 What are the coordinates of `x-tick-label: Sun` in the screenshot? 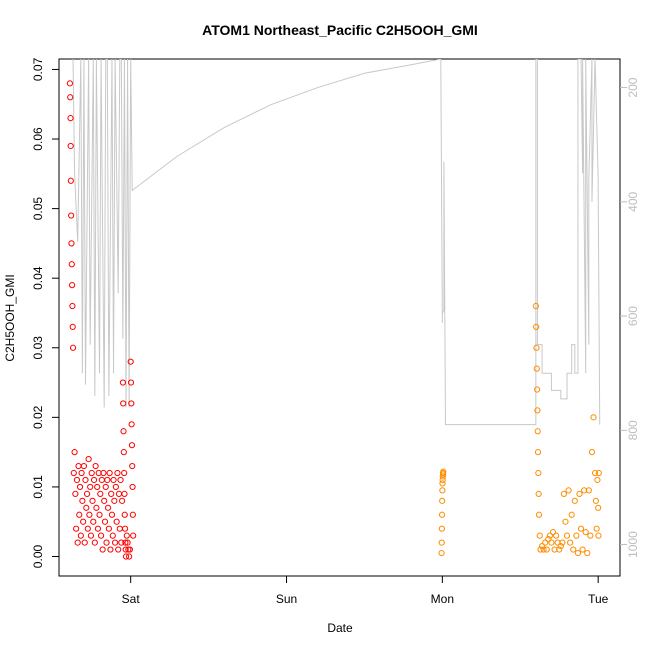 It's located at (286, 599).